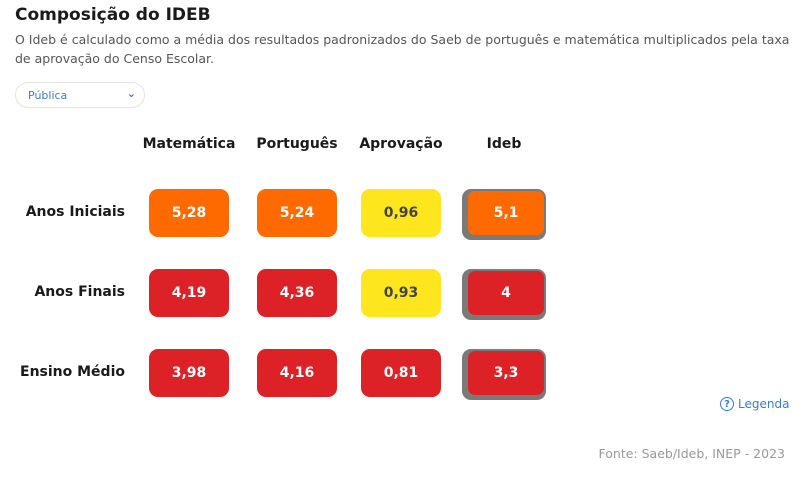  Describe the element at coordinates (401, 373) in the screenshot. I see `score-cell: 0,81` at that location.